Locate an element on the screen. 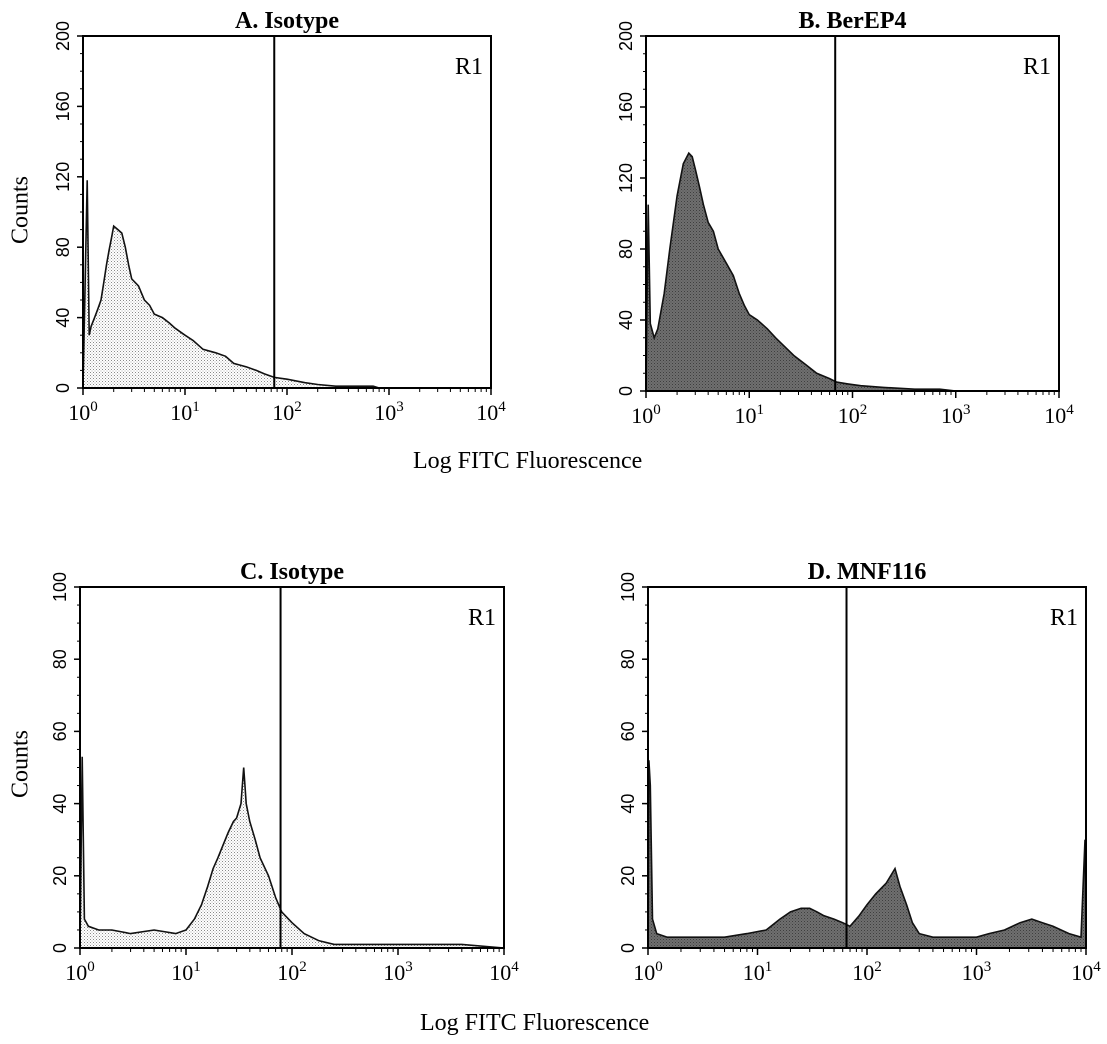 Image resolution: width=1107 pixels, height=1044 pixels. chart-title: C. Isotype is located at coordinates (292, 572).